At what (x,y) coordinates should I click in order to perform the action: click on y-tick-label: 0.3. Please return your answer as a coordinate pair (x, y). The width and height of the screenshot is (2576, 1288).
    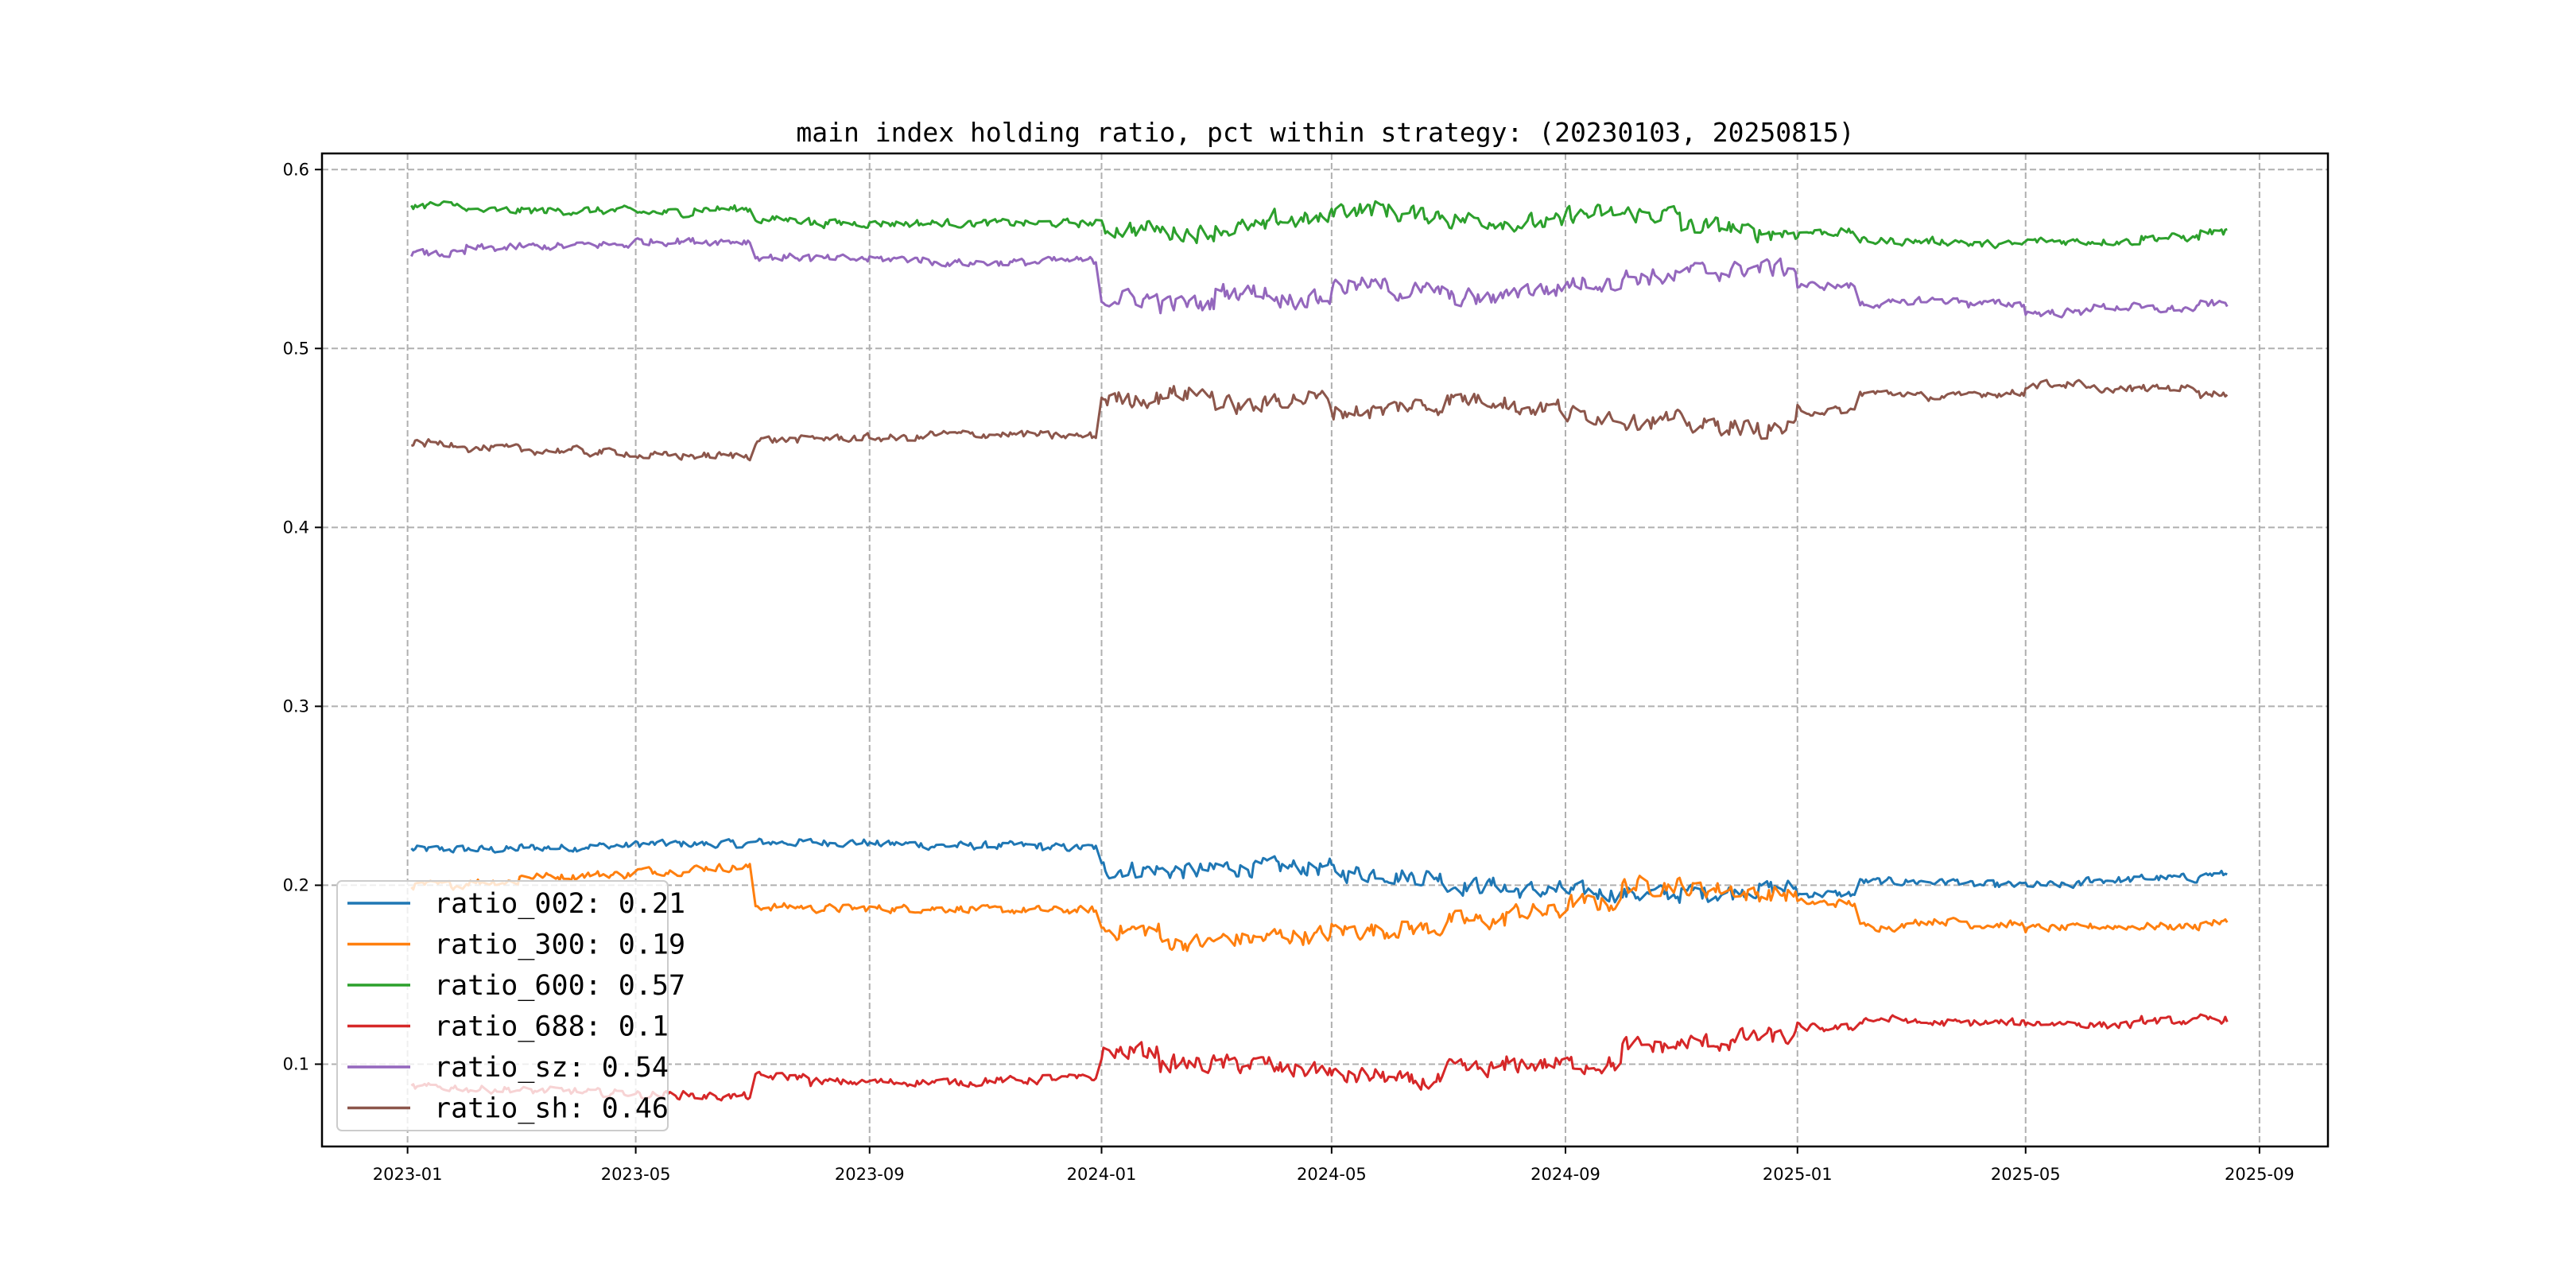
    Looking at the image, I should click on (296, 706).